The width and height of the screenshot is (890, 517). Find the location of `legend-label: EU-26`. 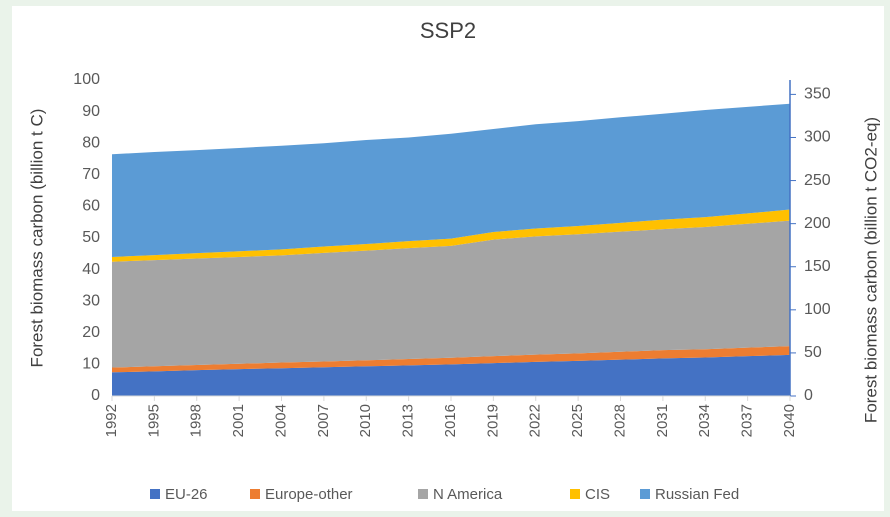

legend-label: EU-26 is located at coordinates (186, 494).